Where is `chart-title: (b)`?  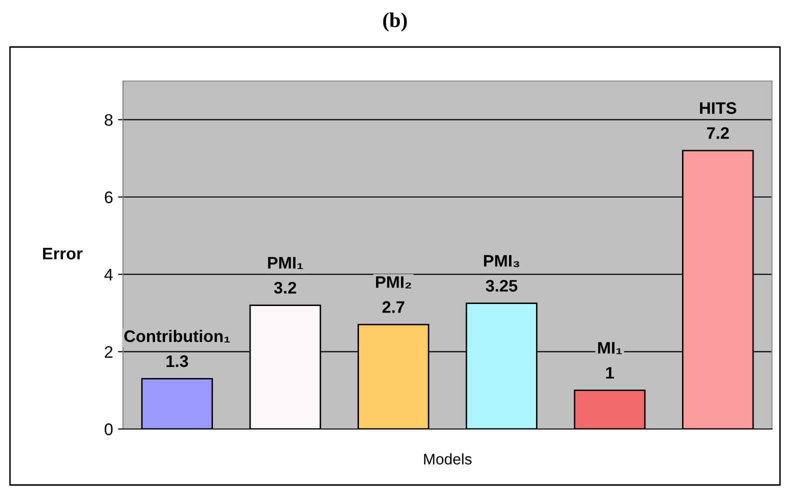
chart-title: (b) is located at coordinates (395, 22).